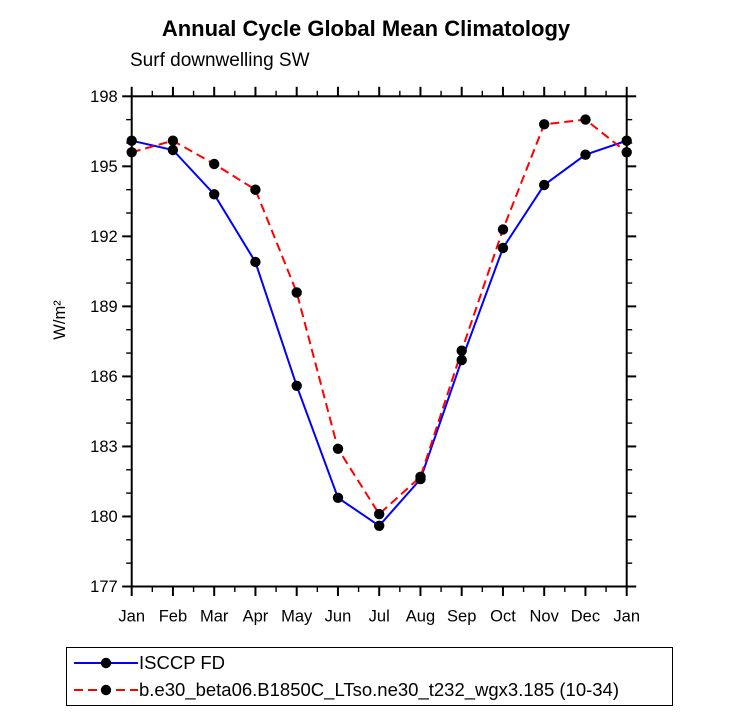 The image size is (732, 719). What do you see at coordinates (338, 617) in the screenshot?
I see `x-tick-label: Jun` at bounding box center [338, 617].